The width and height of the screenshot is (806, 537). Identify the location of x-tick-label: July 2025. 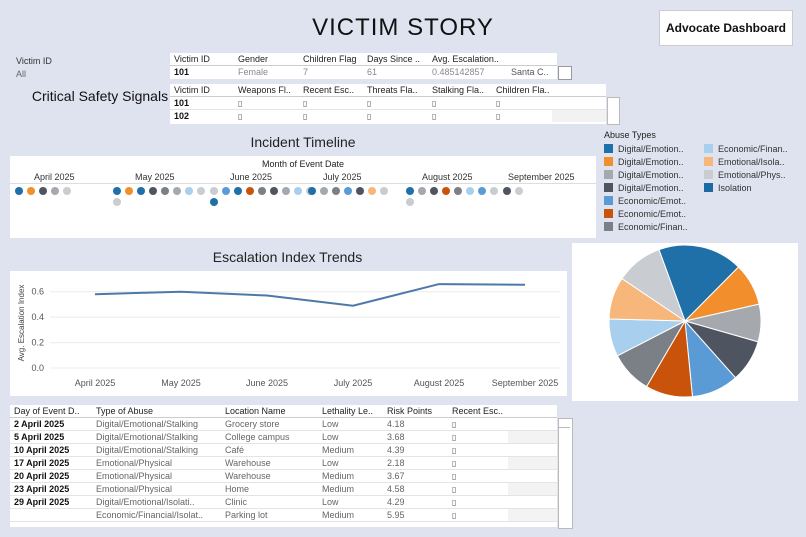
(353, 383).